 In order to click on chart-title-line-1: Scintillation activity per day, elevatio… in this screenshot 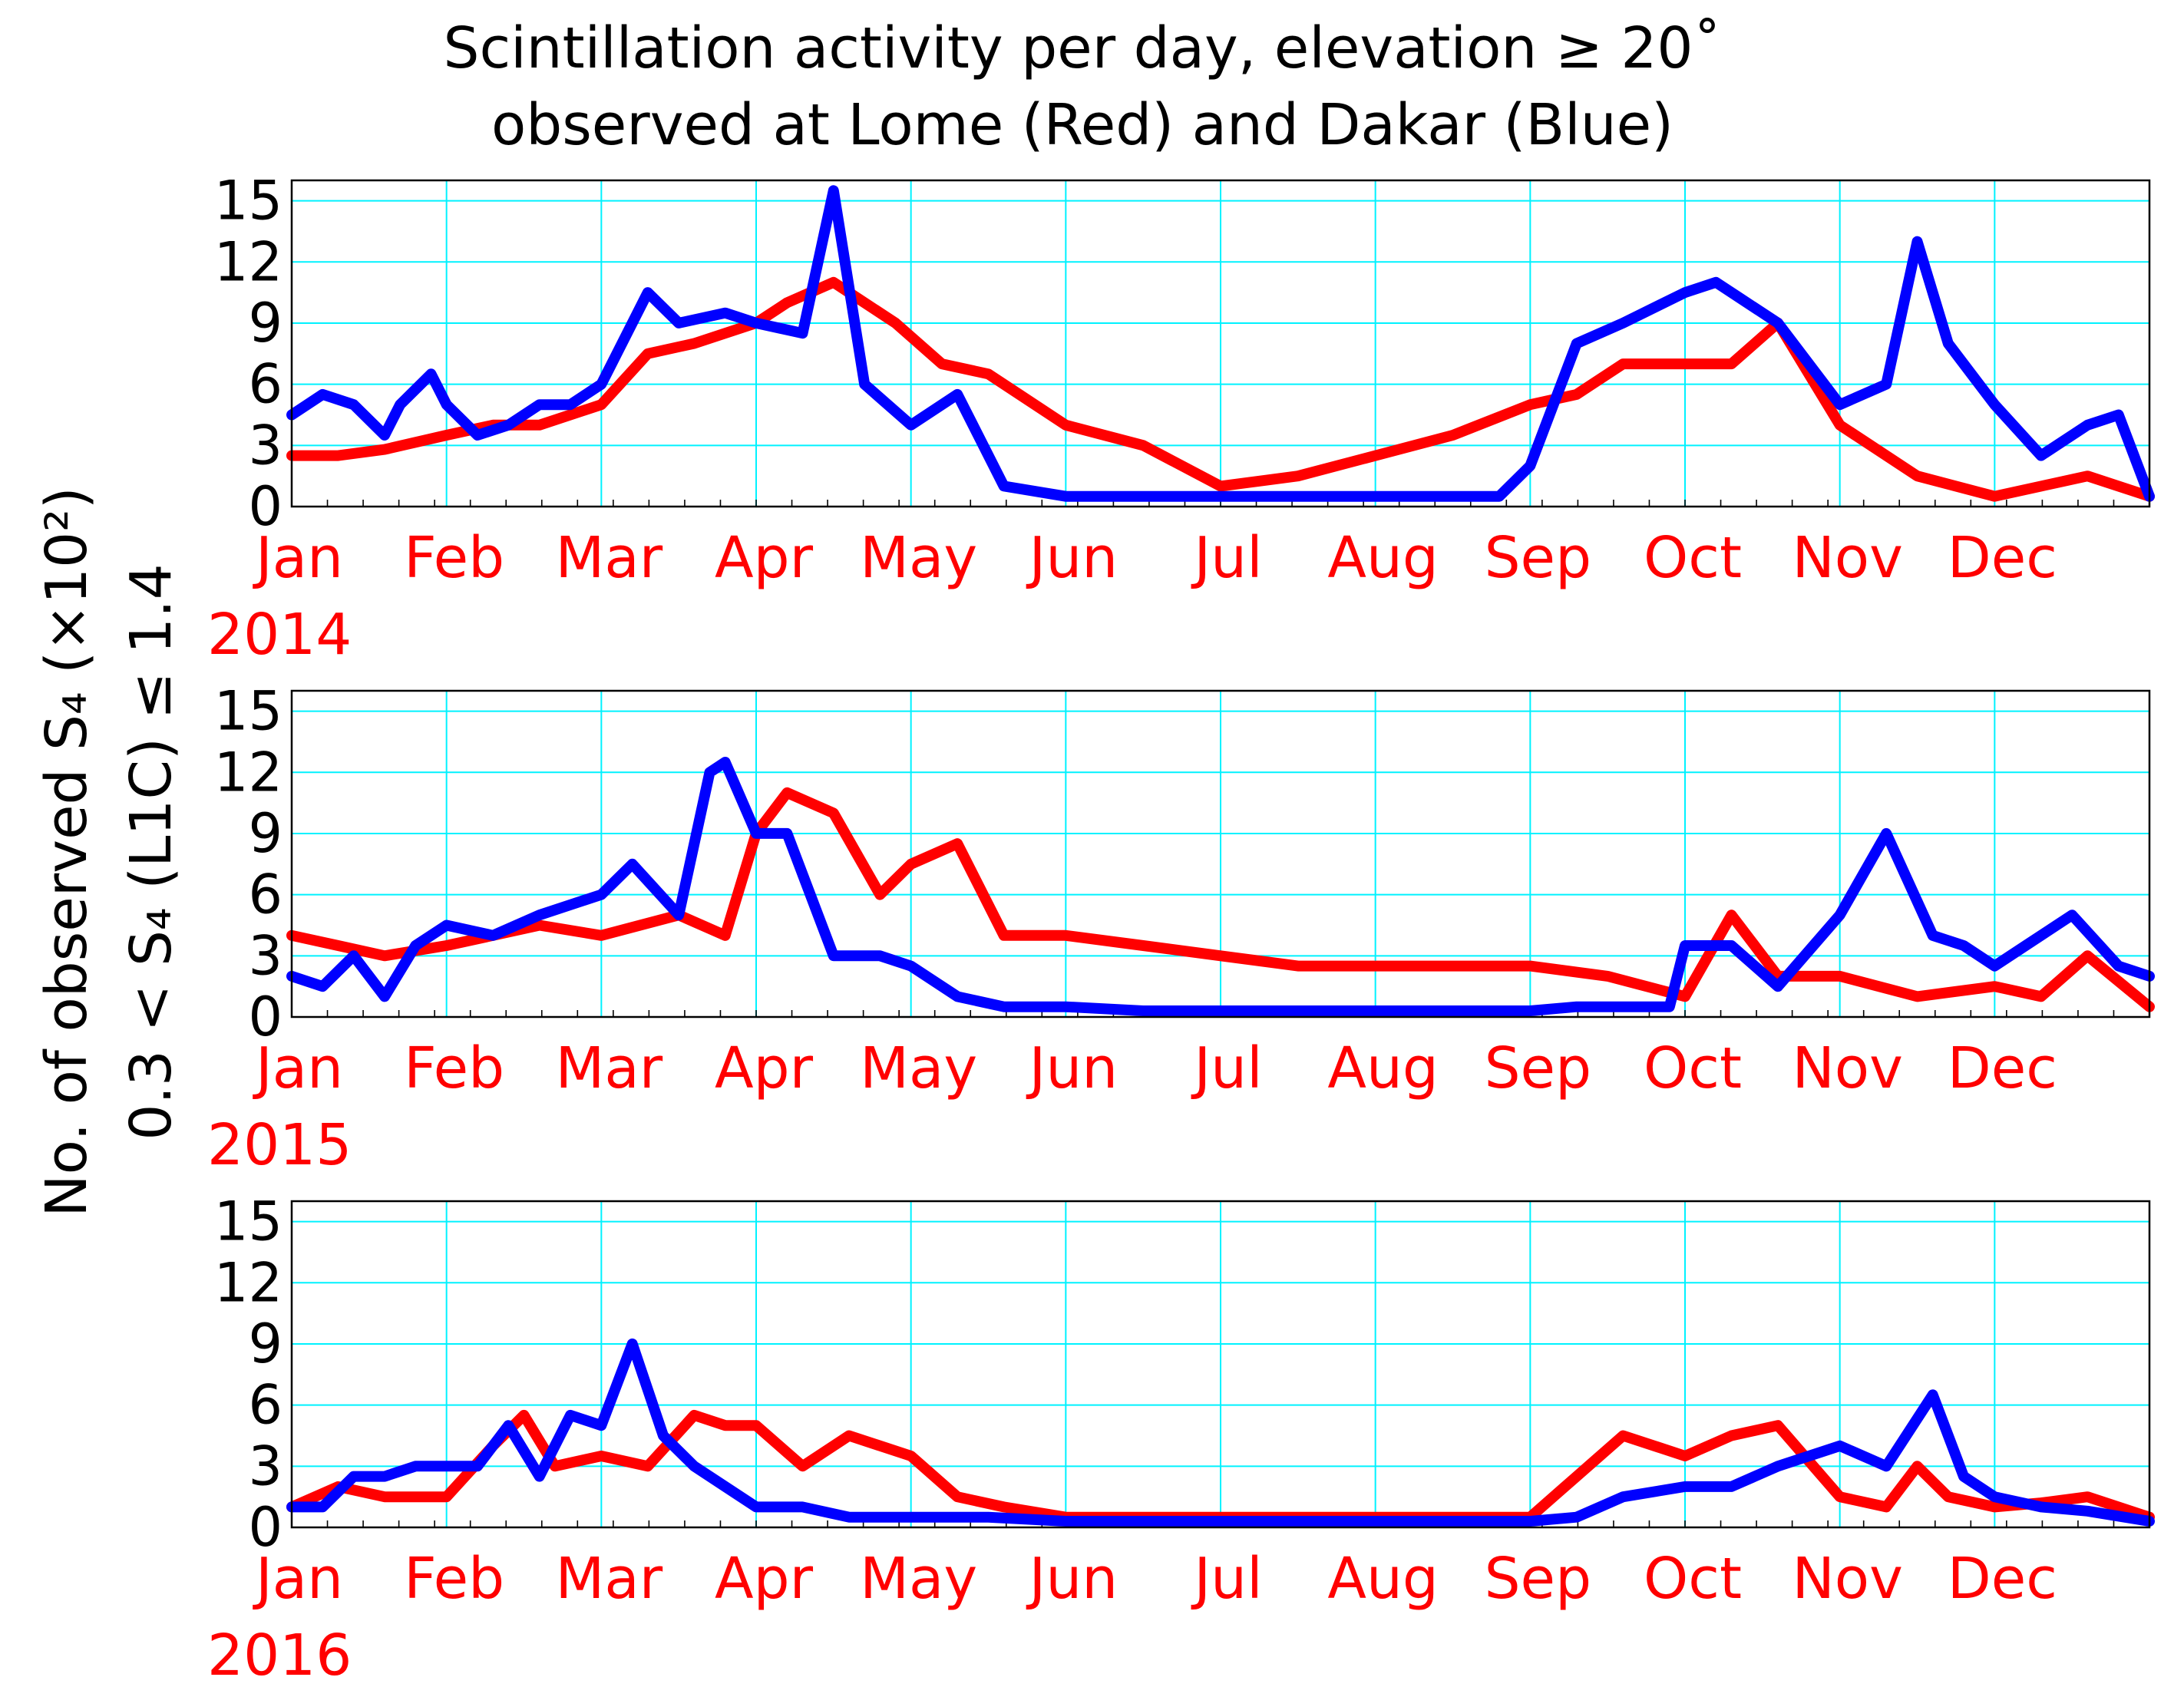, I will do `click(1082, 48)`.